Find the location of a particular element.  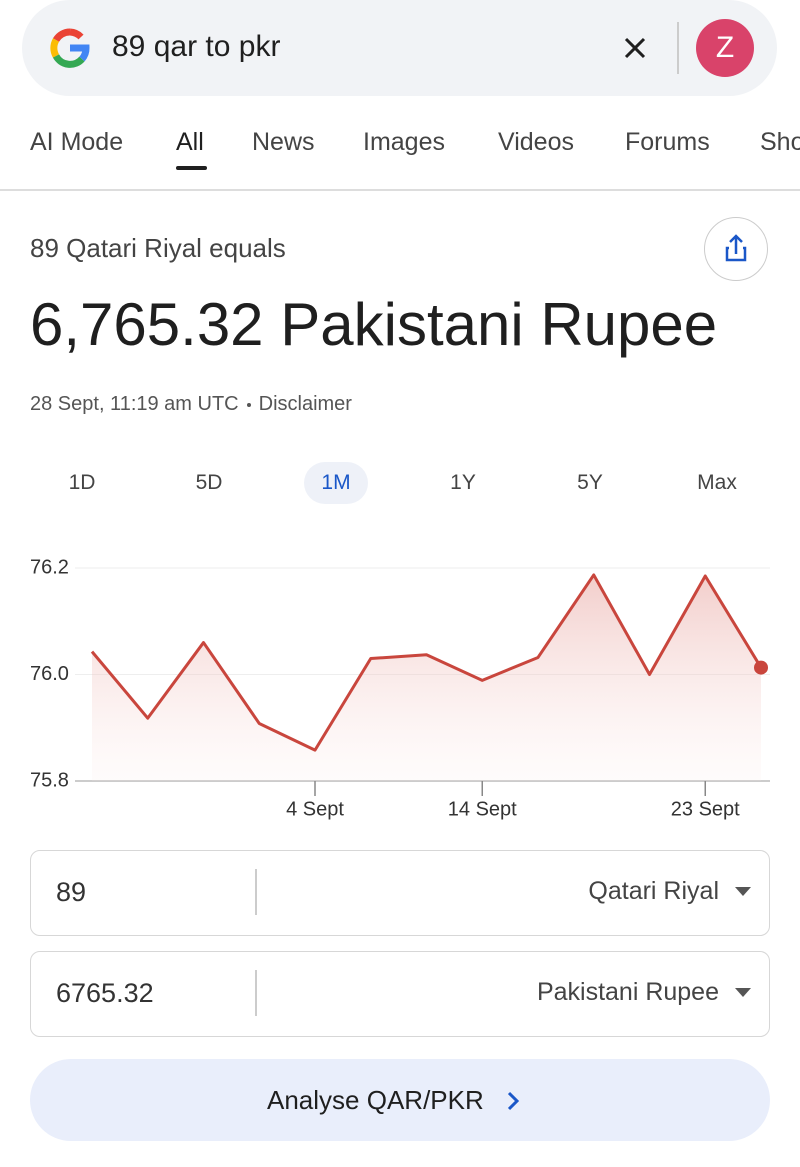

share-icon is located at coordinates (736, 248).